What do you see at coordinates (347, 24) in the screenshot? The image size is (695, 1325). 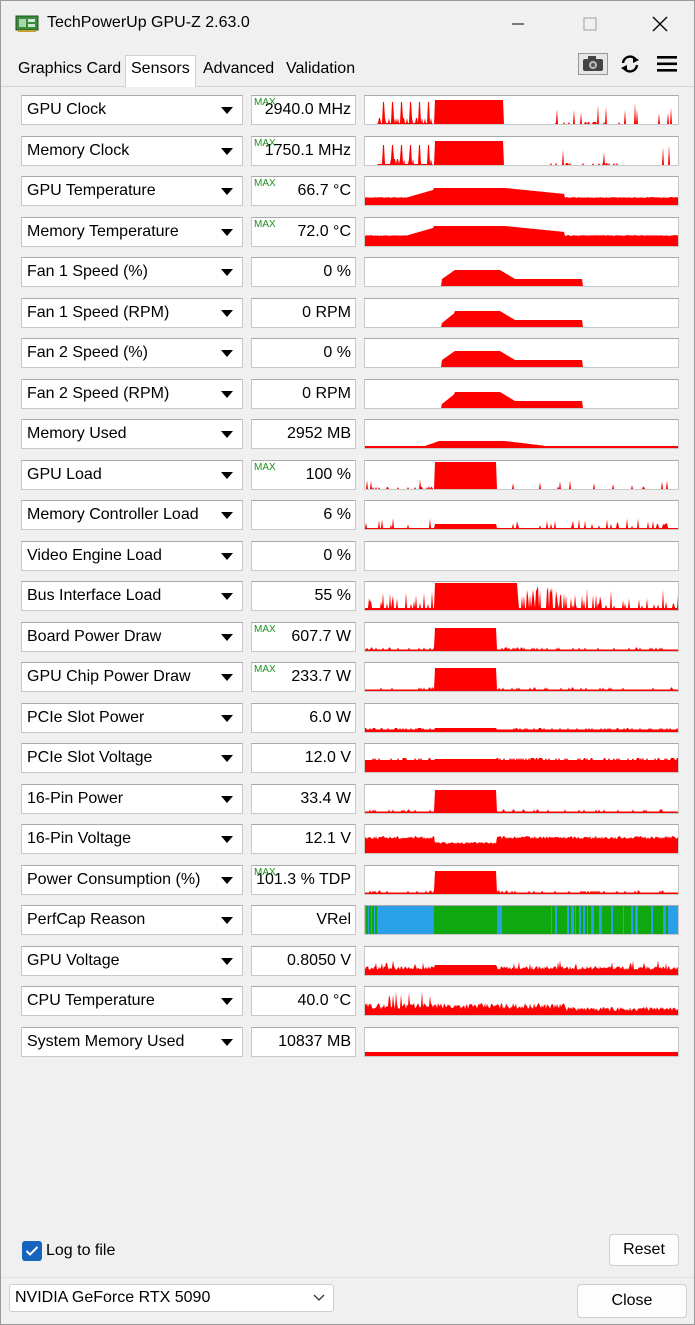 I see `title-bar: TechPowerUp GPU-Z 2.63.0` at bounding box center [347, 24].